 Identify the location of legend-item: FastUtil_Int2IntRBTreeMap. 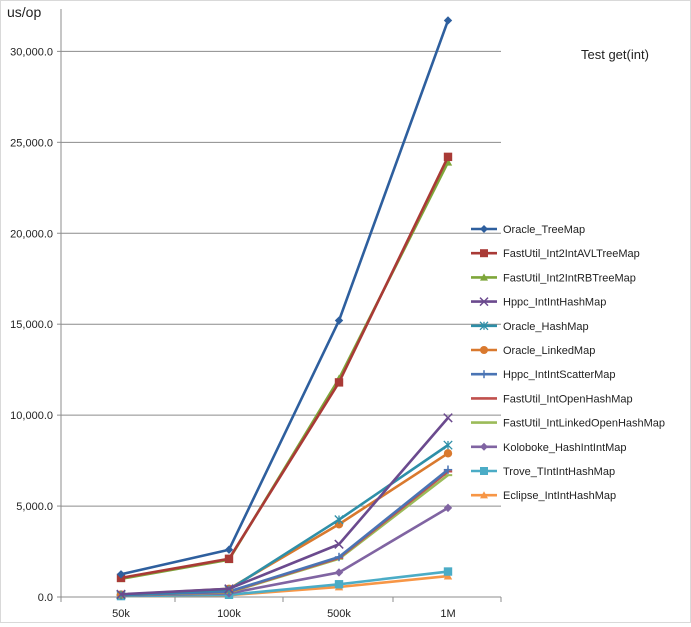
(553, 278).